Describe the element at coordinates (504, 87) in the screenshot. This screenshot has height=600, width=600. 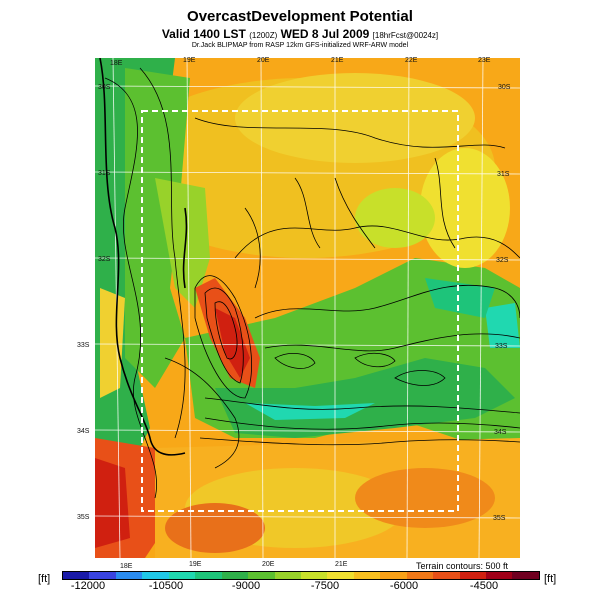
I see `lat-label-right: 30S` at that location.